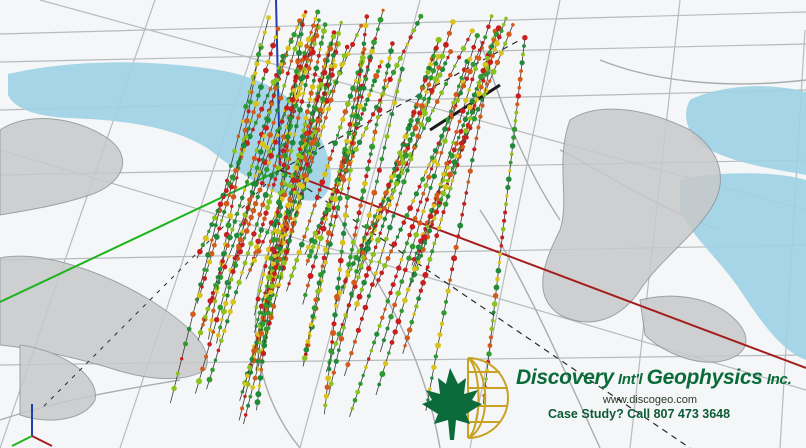  I want to click on company-logo, so click(465, 398).